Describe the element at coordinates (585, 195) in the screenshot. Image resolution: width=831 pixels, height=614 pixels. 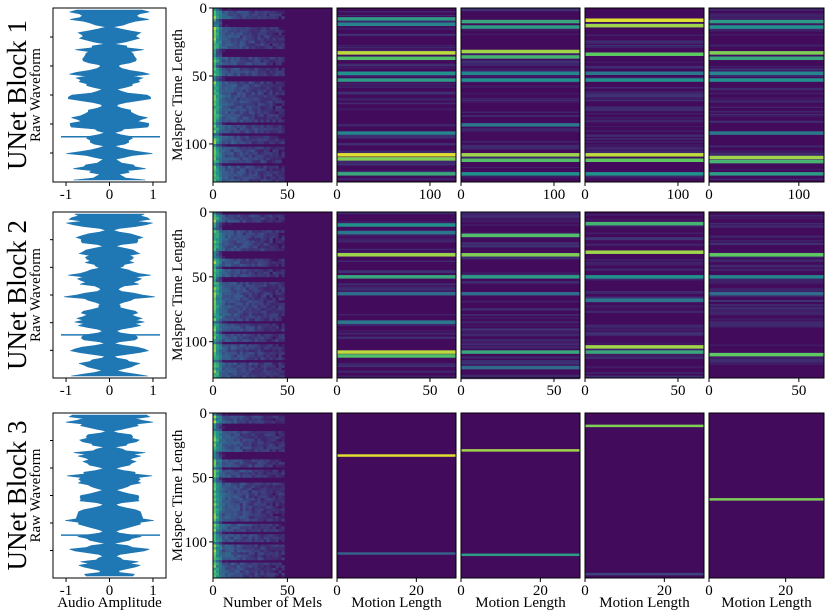
I see `attention-xtick-label: 0` at that location.